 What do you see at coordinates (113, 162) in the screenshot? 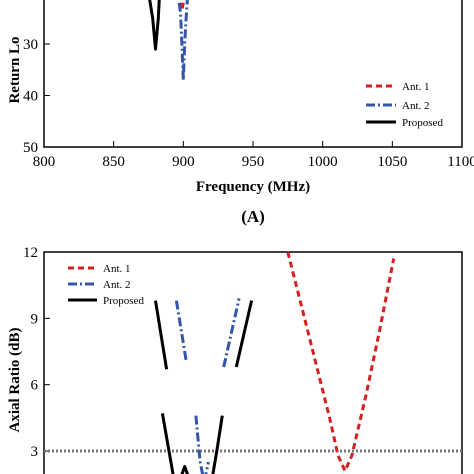
I see `panel-a-x-tick-label: 850` at bounding box center [113, 162].